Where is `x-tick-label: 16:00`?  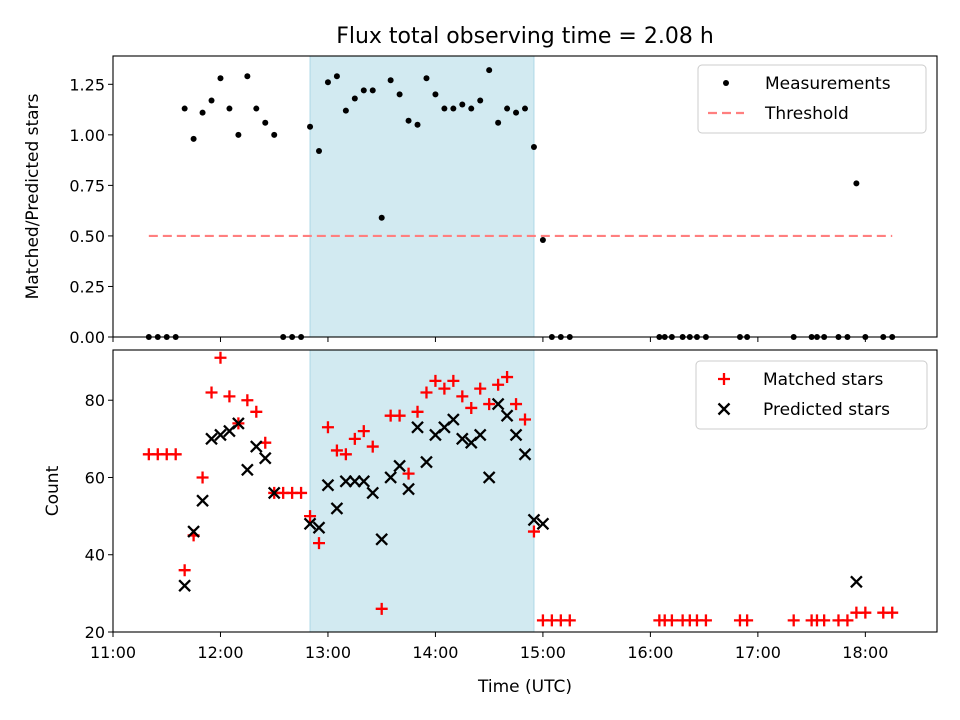
x-tick-label: 16:00 is located at coordinates (650, 652).